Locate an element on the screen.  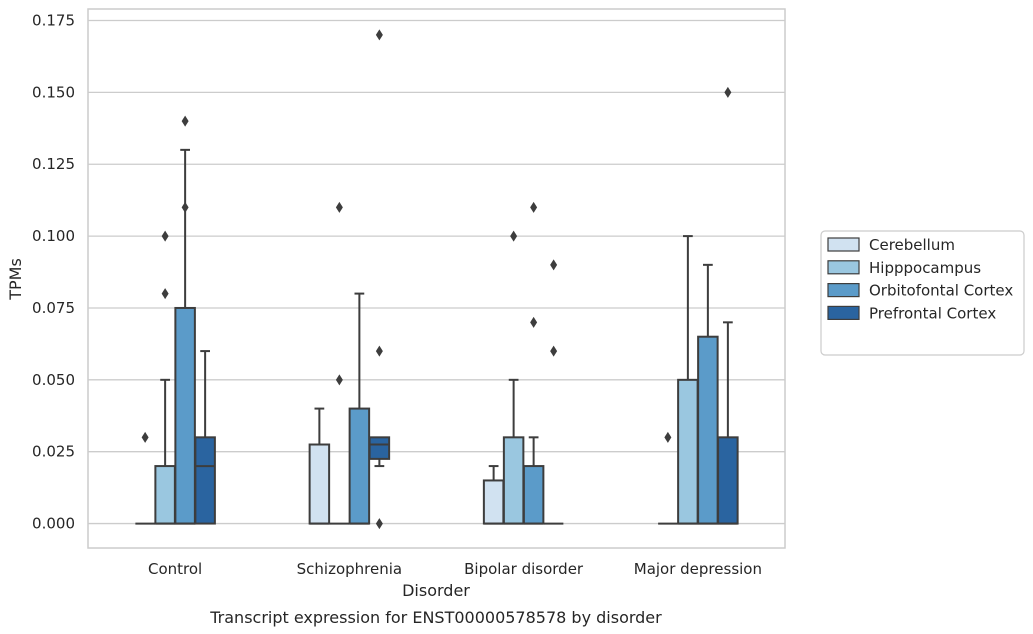
y-tick-label: 0.100 is located at coordinates (53, 236).